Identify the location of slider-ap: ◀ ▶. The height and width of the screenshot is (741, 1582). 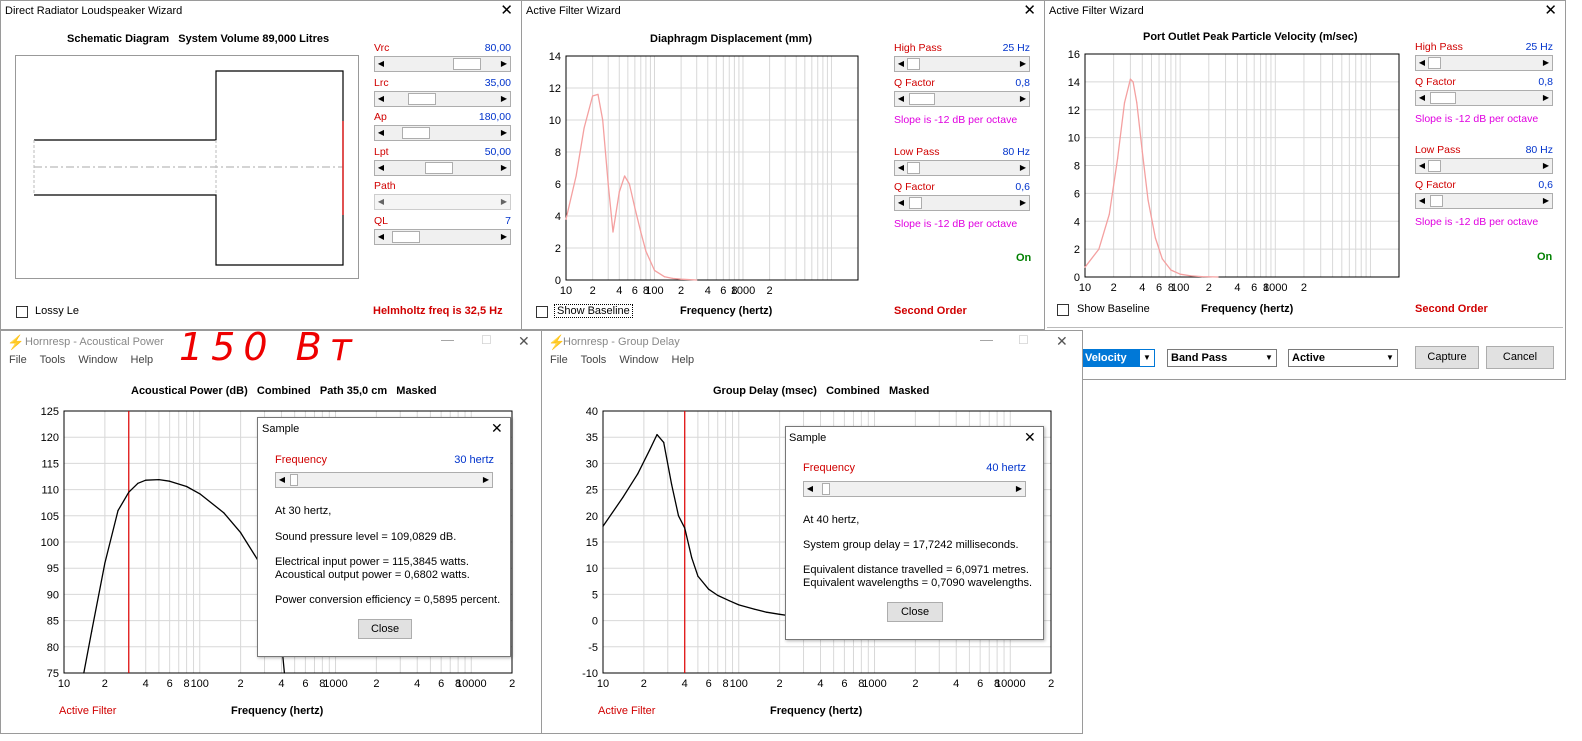
(442, 133).